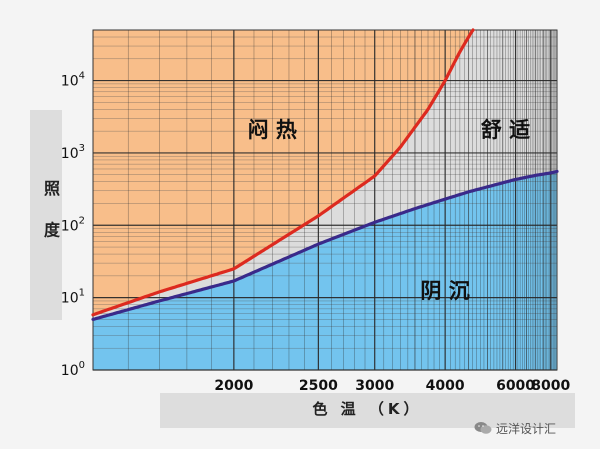  Describe the element at coordinates (73, 297) in the screenshot. I see `y-tick-label-1: 10¹` at that location.